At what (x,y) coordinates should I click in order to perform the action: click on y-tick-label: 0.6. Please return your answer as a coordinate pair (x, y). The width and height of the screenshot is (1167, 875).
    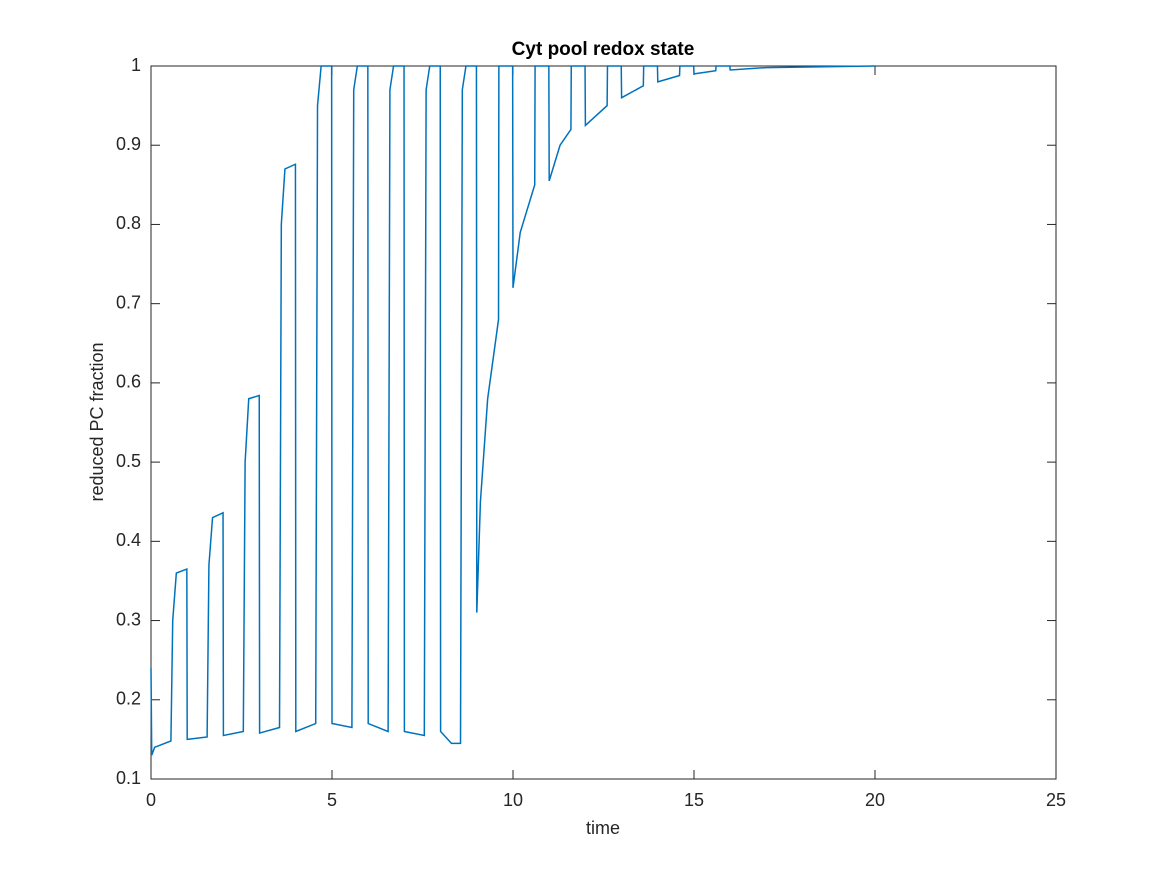
    Looking at the image, I should click on (128, 382).